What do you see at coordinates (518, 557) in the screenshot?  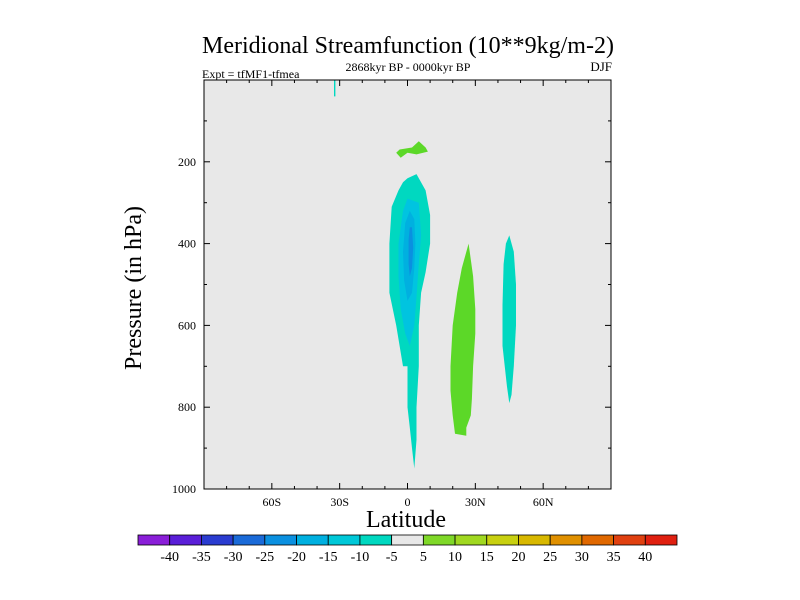 I see `colorbar-label: 20` at bounding box center [518, 557].